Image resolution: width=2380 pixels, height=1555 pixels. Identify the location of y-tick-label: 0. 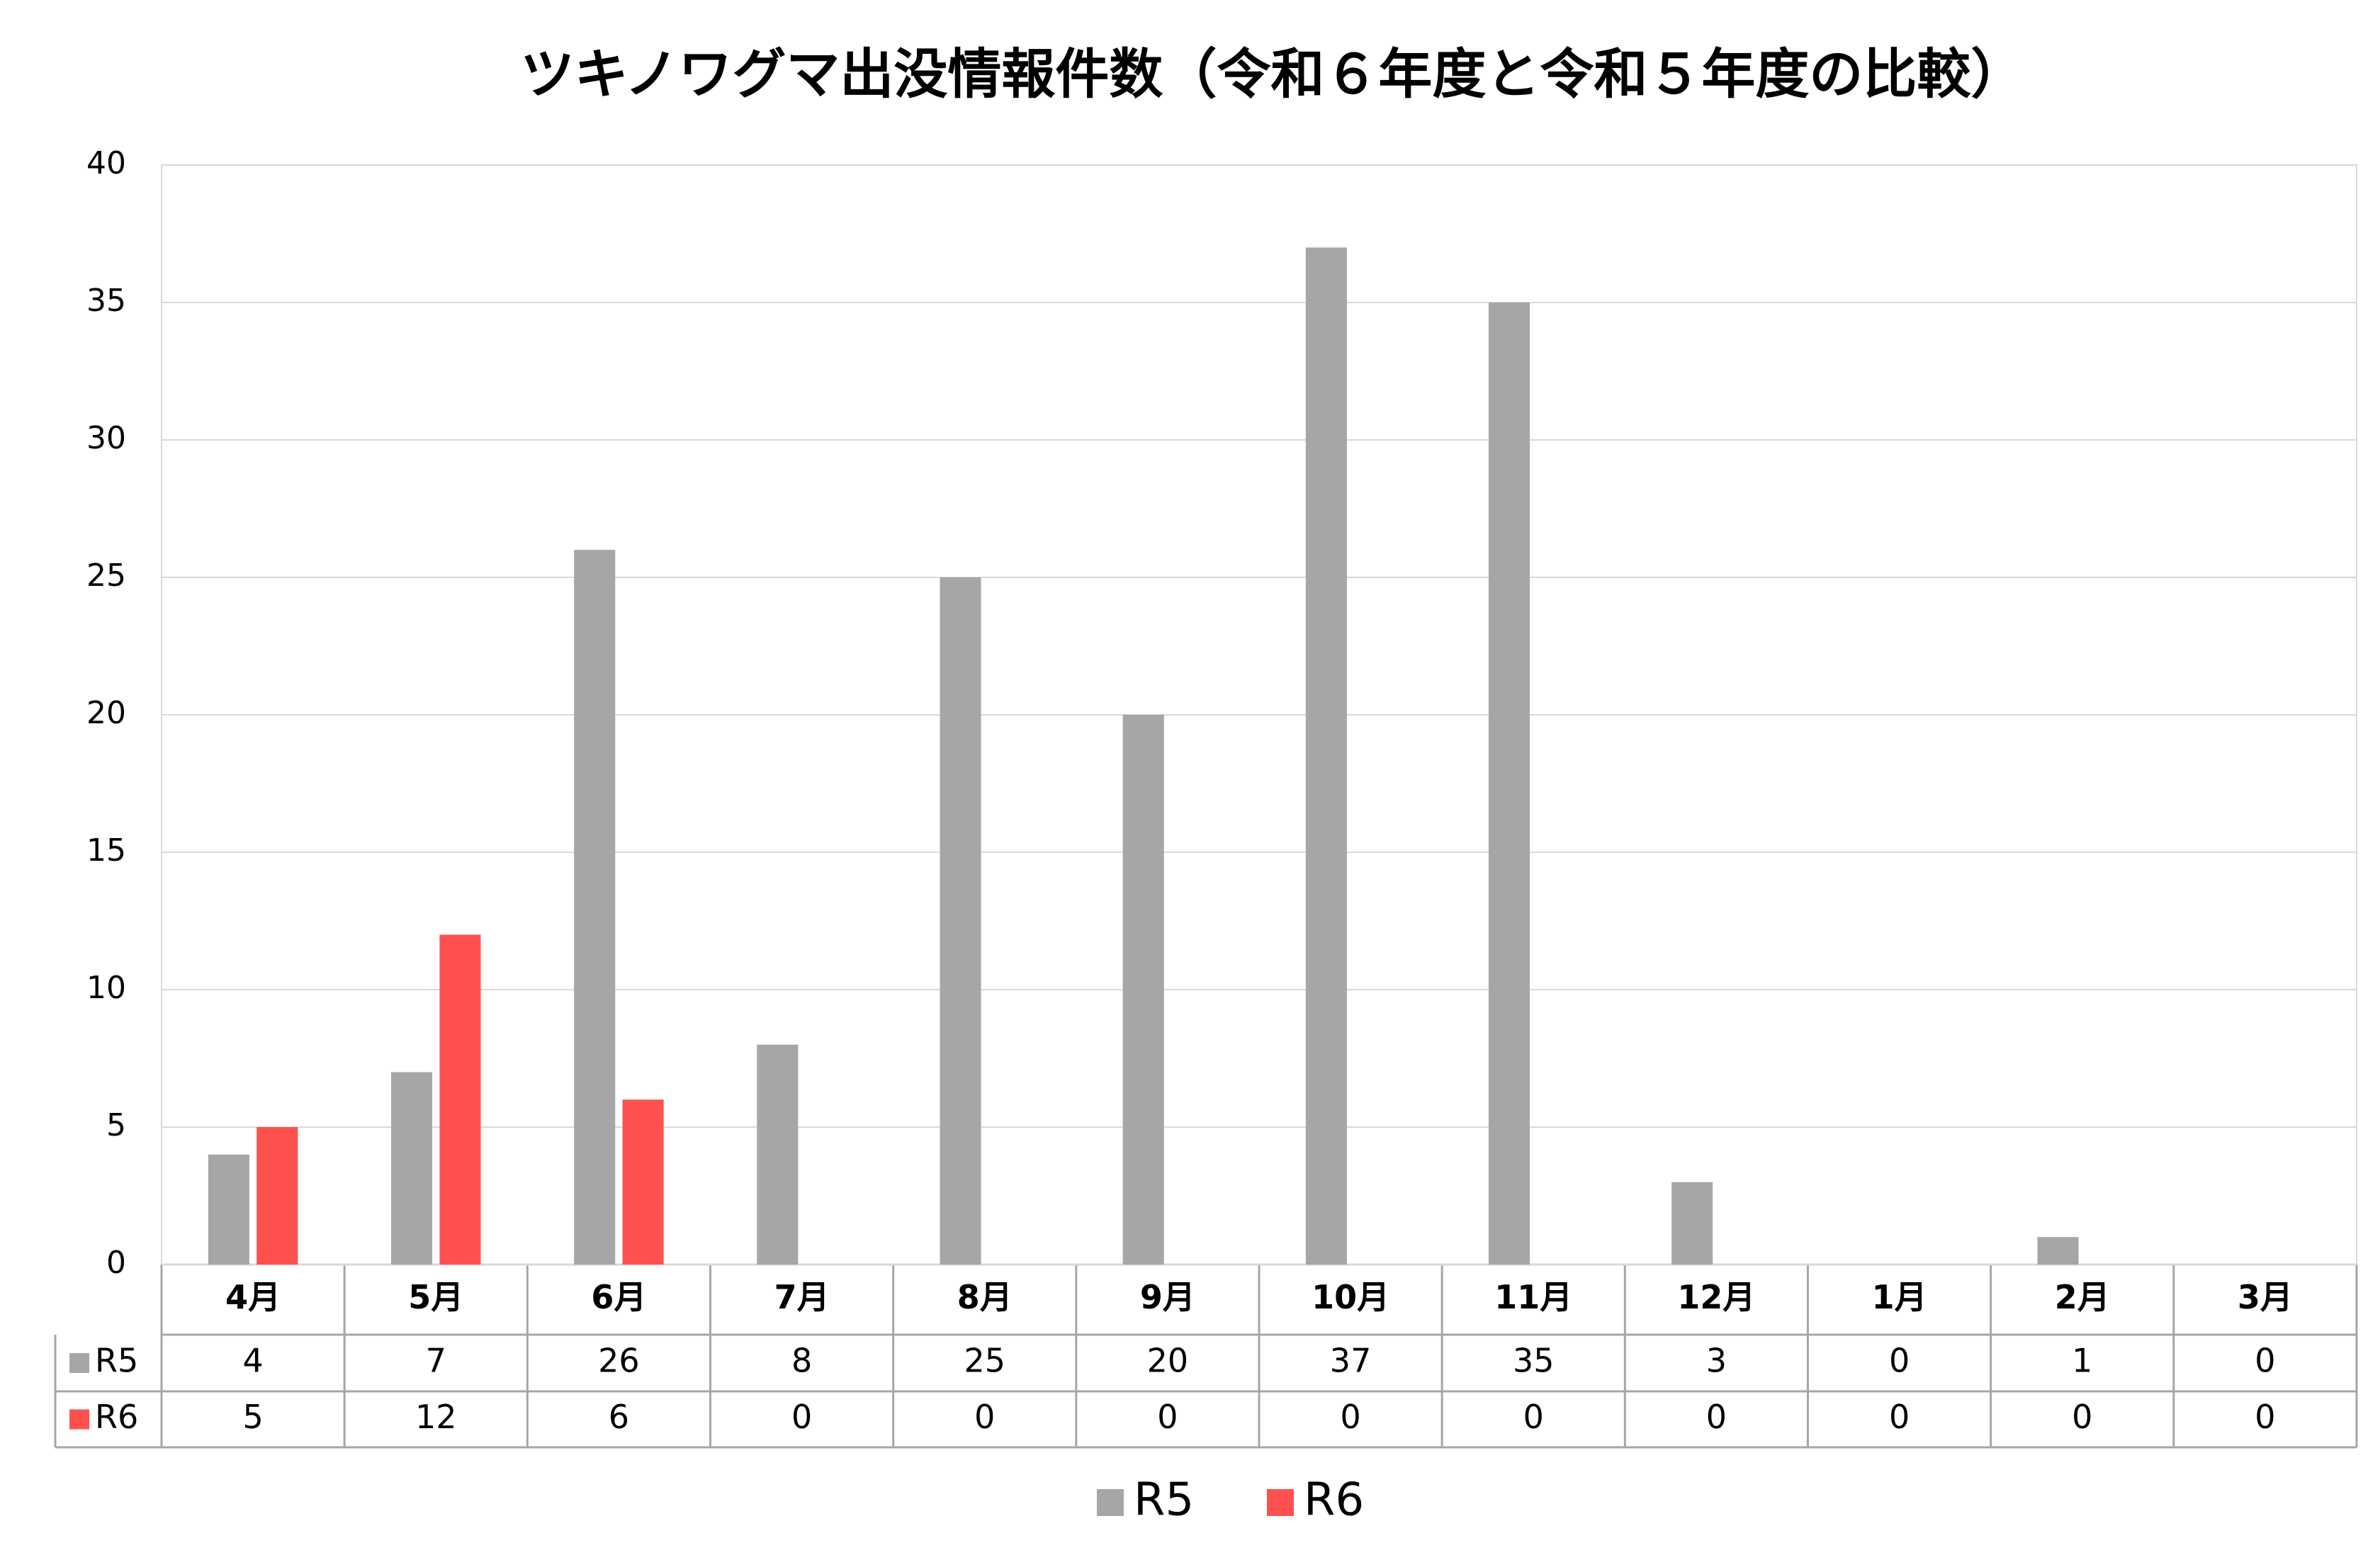
(116, 1263).